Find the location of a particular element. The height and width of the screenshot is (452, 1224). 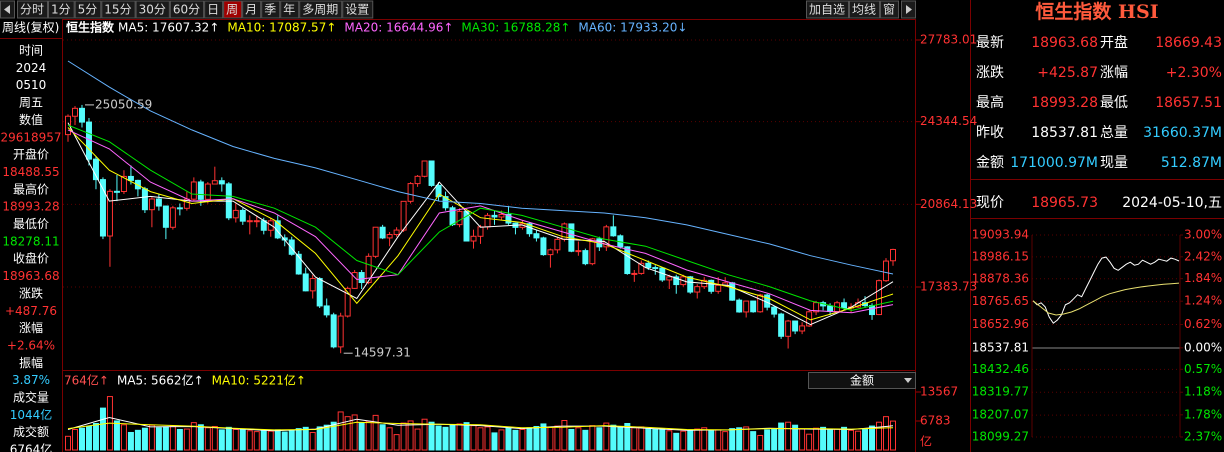

toolbar-item: 周 is located at coordinates (232, 10).